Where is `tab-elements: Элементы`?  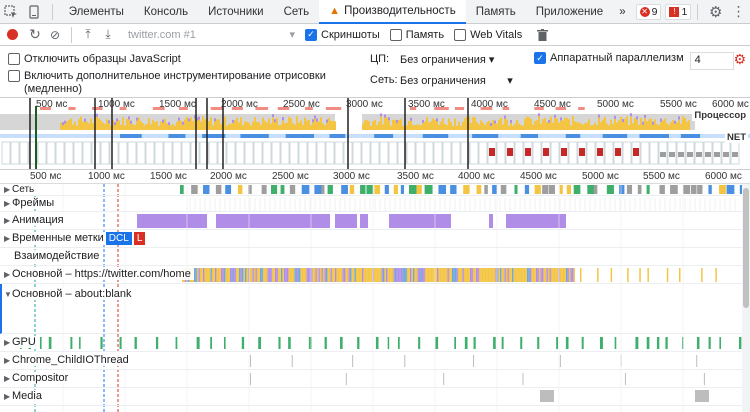
tab-elements: Элементы is located at coordinates (96, 11).